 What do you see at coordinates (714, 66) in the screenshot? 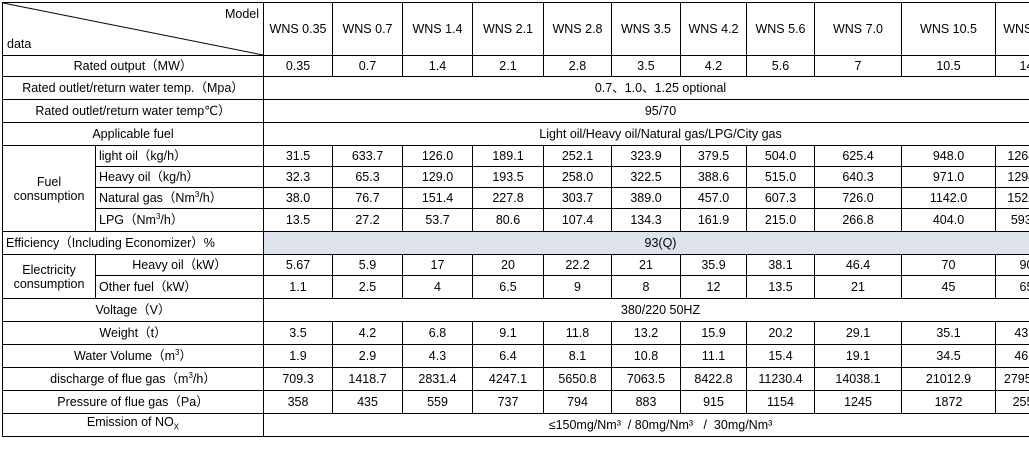
I see `cell-value: 4.2` at bounding box center [714, 66].